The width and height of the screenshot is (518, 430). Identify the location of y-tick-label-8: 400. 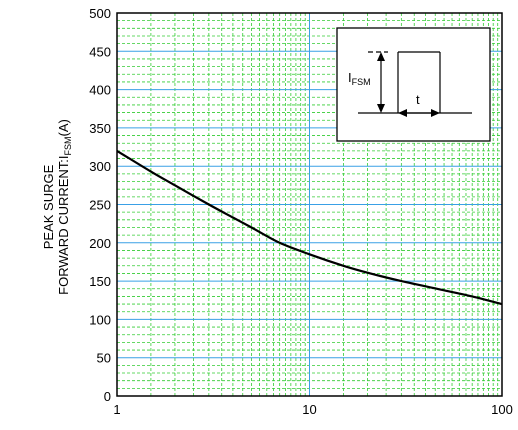
(100, 90).